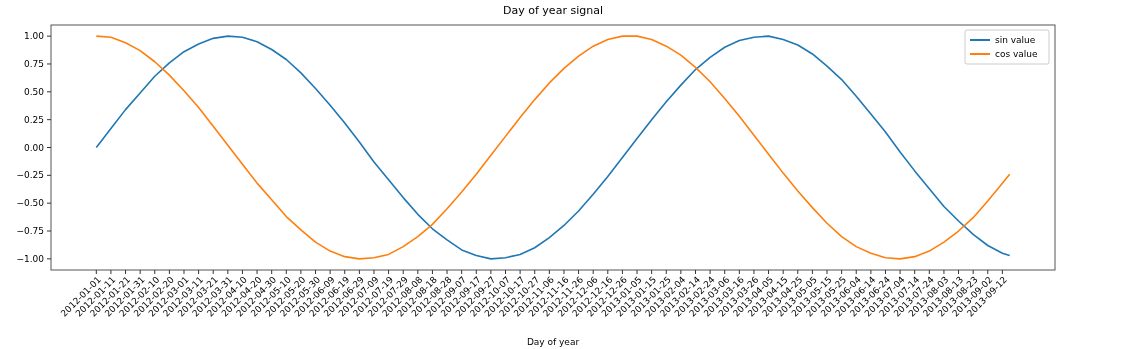  What do you see at coordinates (33, 64) in the screenshot?
I see `y-tick-label: 0.75` at bounding box center [33, 64].